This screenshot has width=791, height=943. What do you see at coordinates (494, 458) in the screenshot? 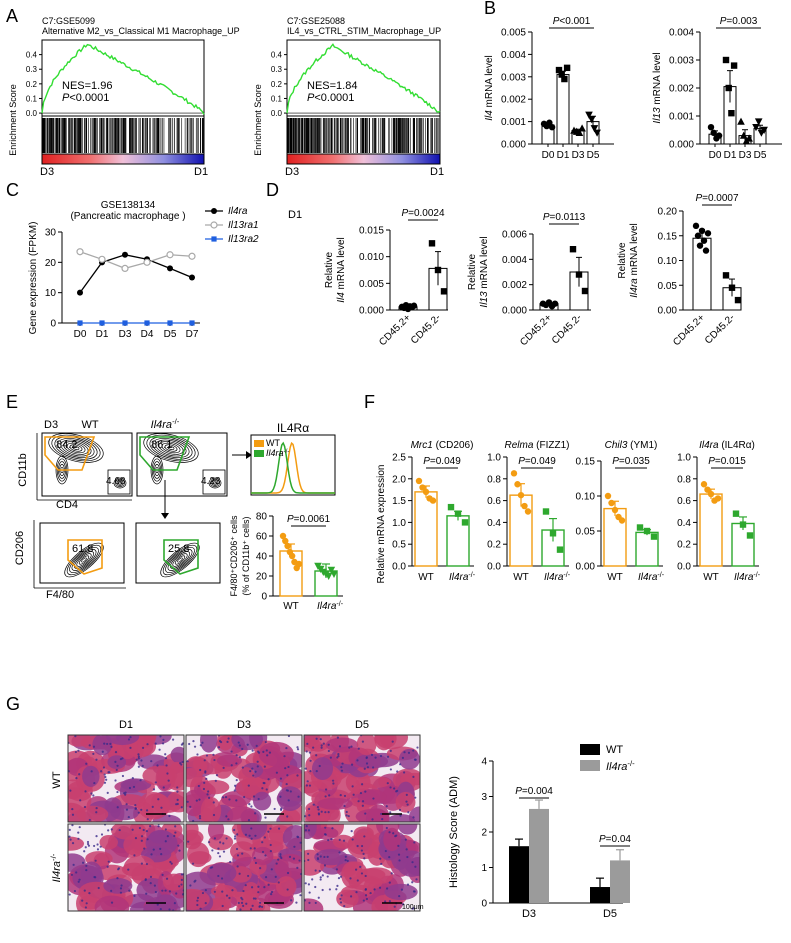
I see `y-tick-label: 1.0` at bounding box center [494, 458].